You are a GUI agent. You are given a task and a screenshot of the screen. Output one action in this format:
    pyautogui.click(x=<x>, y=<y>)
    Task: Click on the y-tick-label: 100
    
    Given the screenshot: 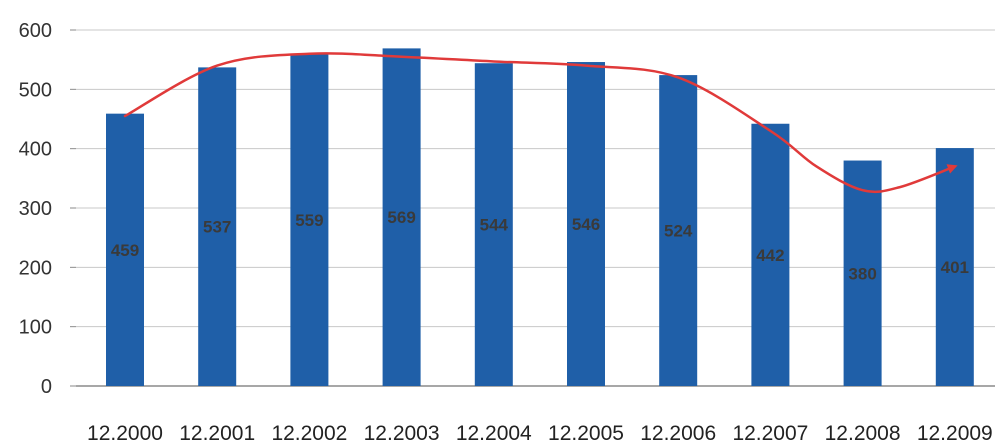 What is the action you would take?
    pyautogui.click(x=35, y=328)
    